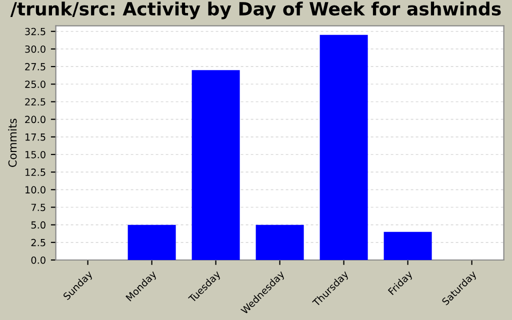 Image resolution: width=512 pixels, height=320 pixels. I want to click on y-tick-label: 12.5, so click(36, 172).